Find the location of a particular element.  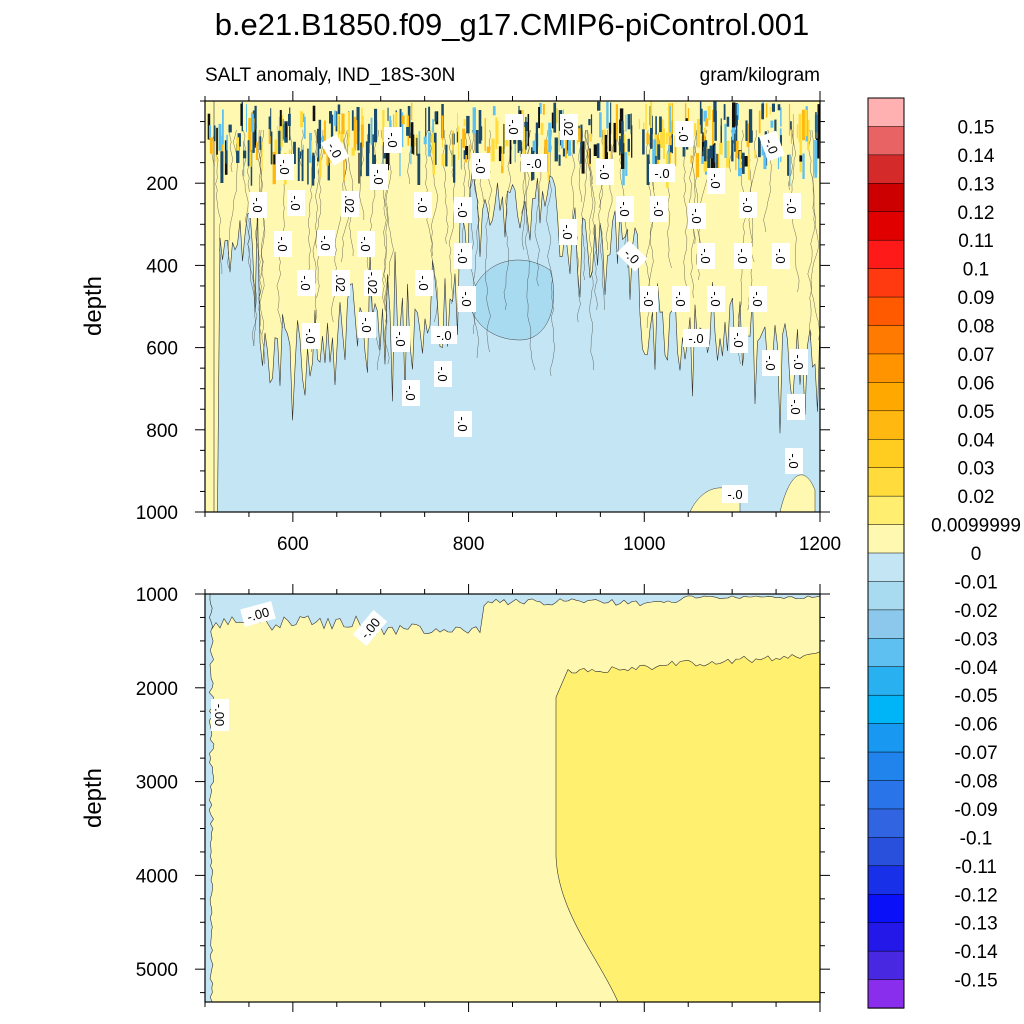

colorbar-label: 0.0099999 is located at coordinates (976, 526).